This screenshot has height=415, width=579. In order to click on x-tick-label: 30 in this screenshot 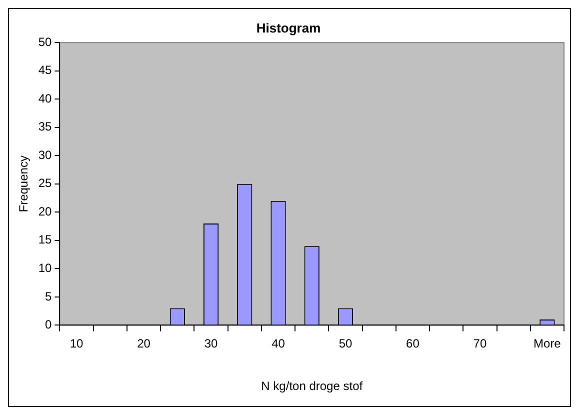, I will do `click(211, 343)`.